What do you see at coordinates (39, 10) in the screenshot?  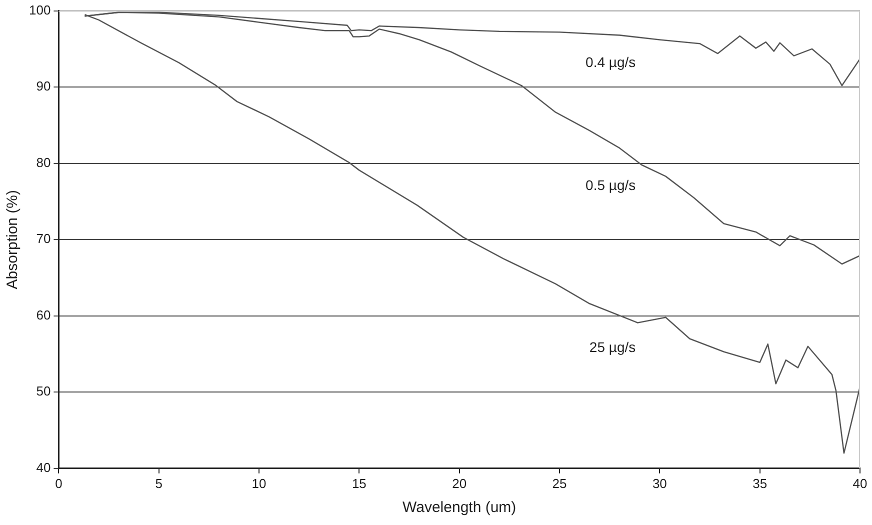 I see `y-tick-label: 100` at bounding box center [39, 10].